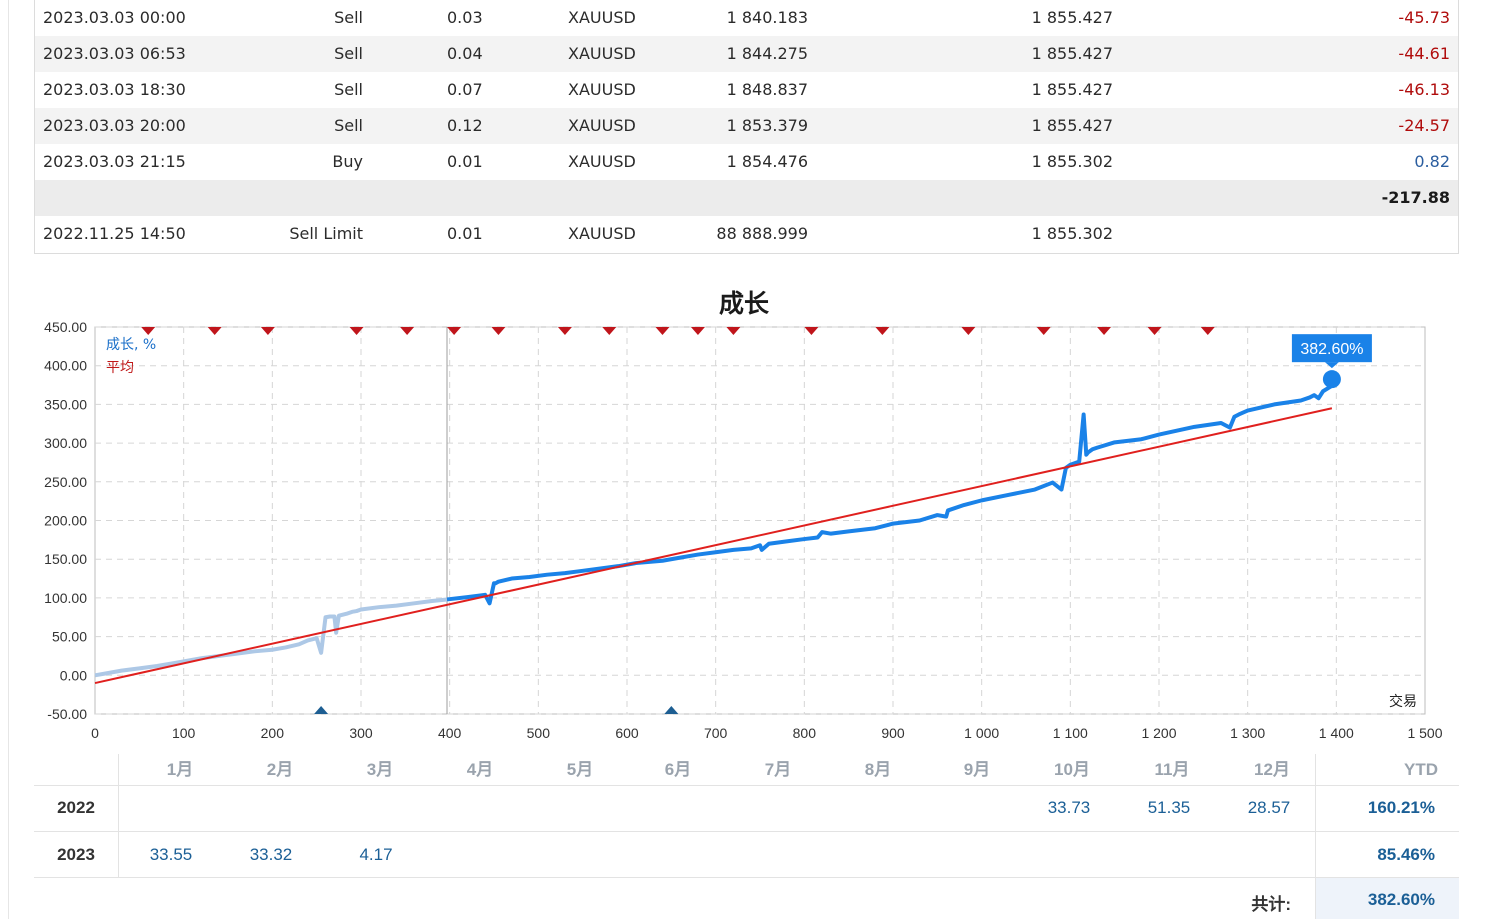 The width and height of the screenshot is (1488, 919). I want to click on y-tick-label: -50.00, so click(67, 714).